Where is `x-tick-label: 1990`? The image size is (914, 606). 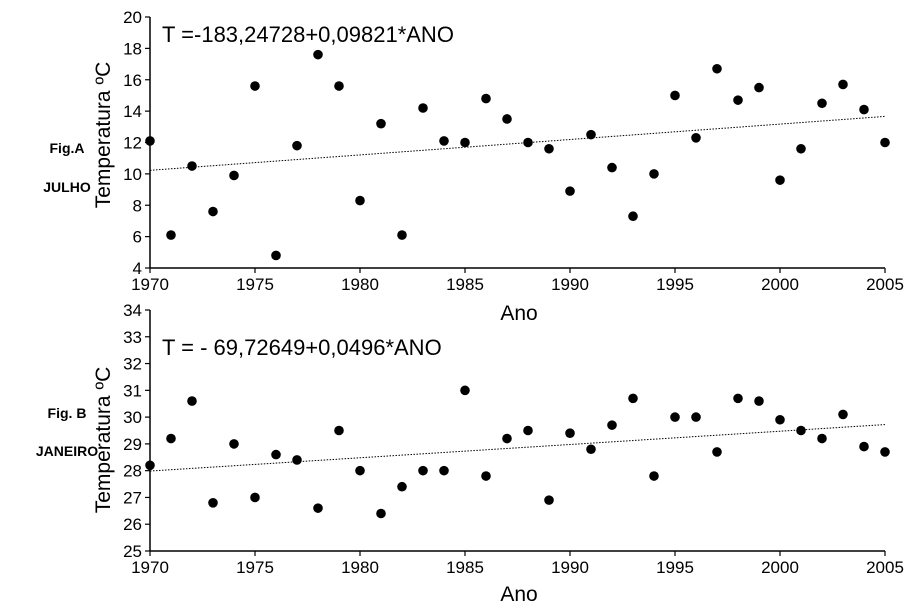 x-tick-label: 1990 is located at coordinates (570, 284).